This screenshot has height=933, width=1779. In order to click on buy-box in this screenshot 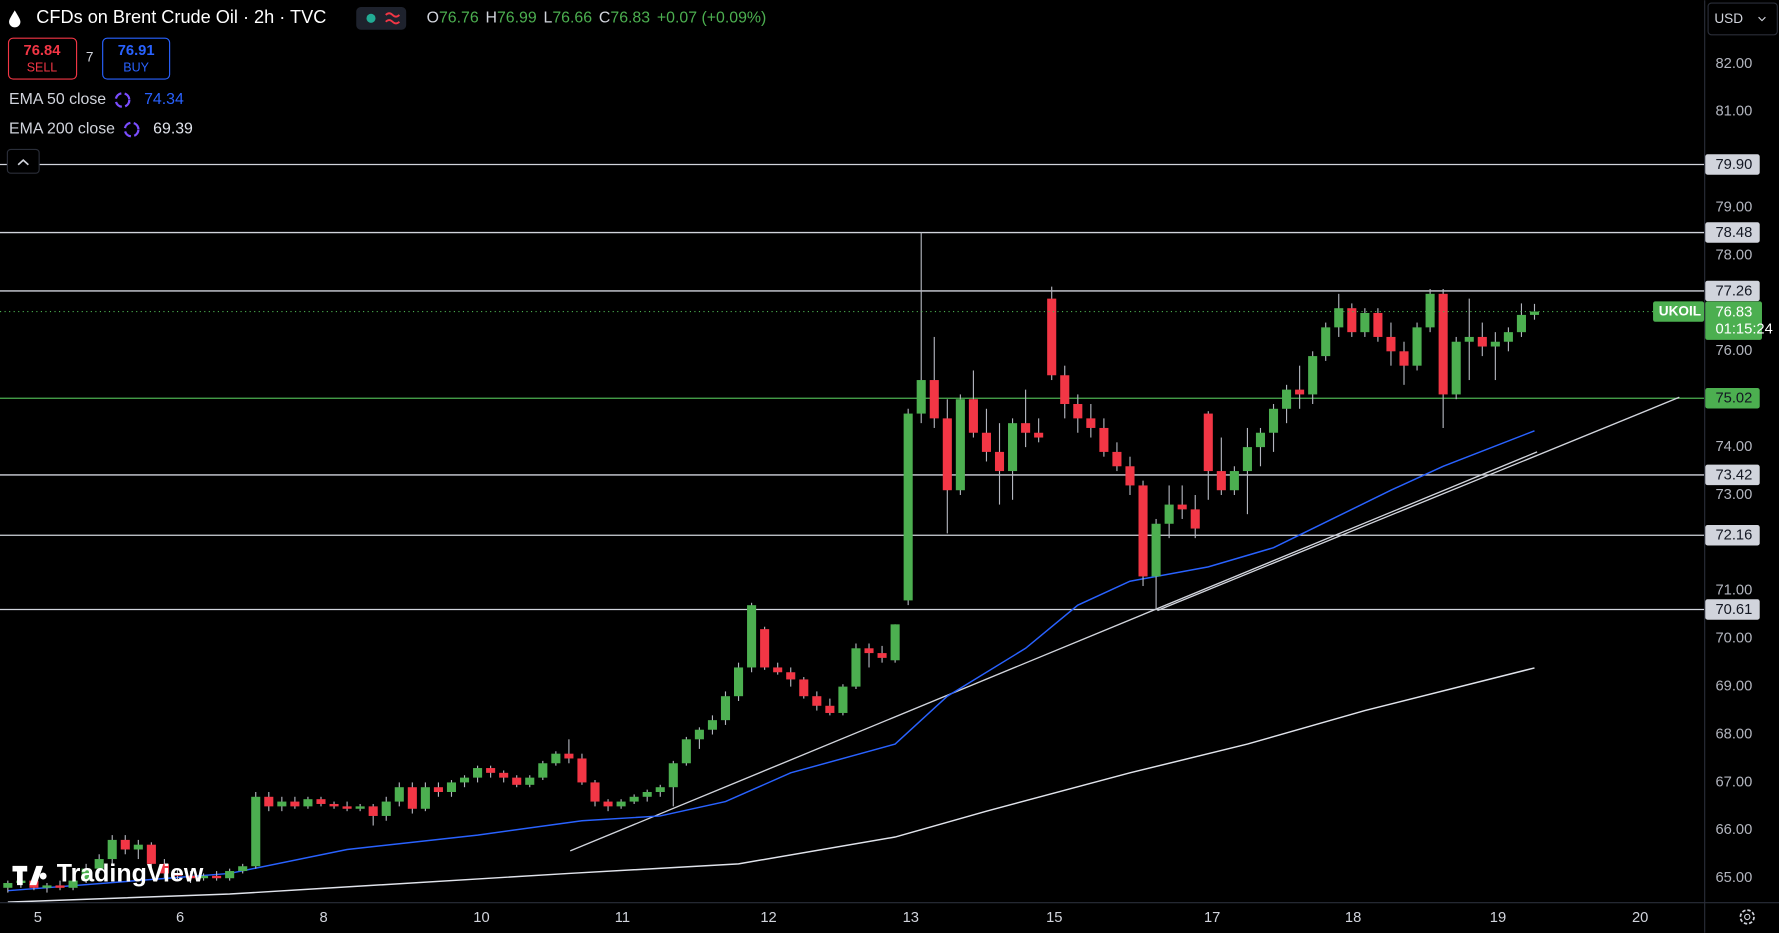, I will do `click(136, 58)`.